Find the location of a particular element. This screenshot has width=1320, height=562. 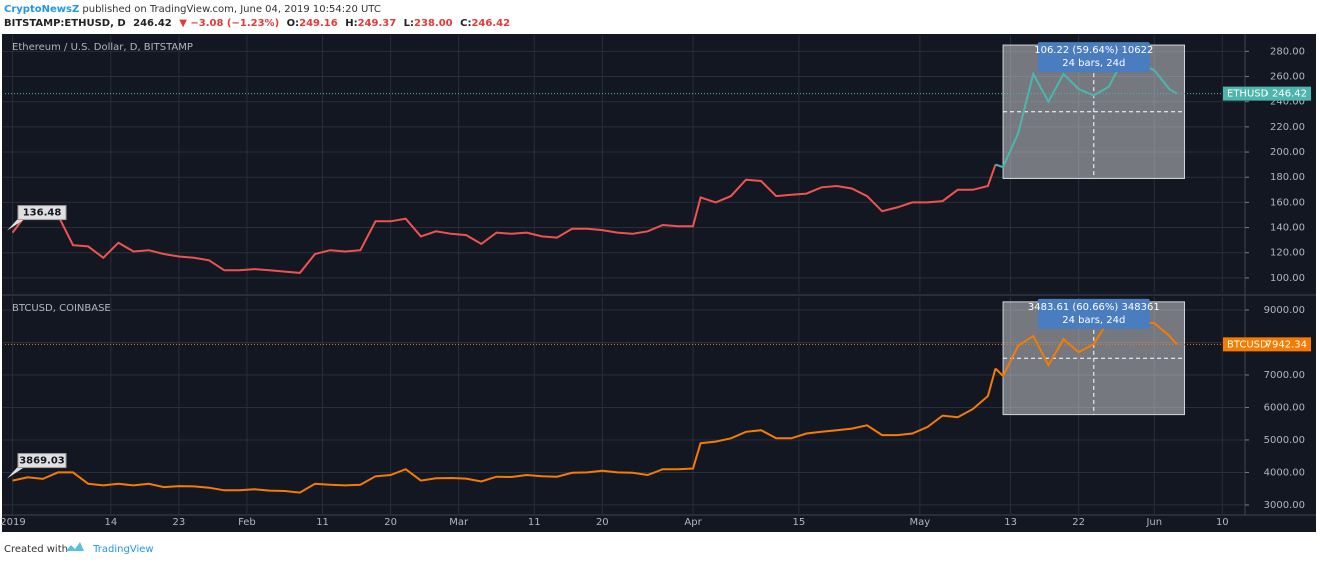

ohlc-label: C: is located at coordinates (465, 23).